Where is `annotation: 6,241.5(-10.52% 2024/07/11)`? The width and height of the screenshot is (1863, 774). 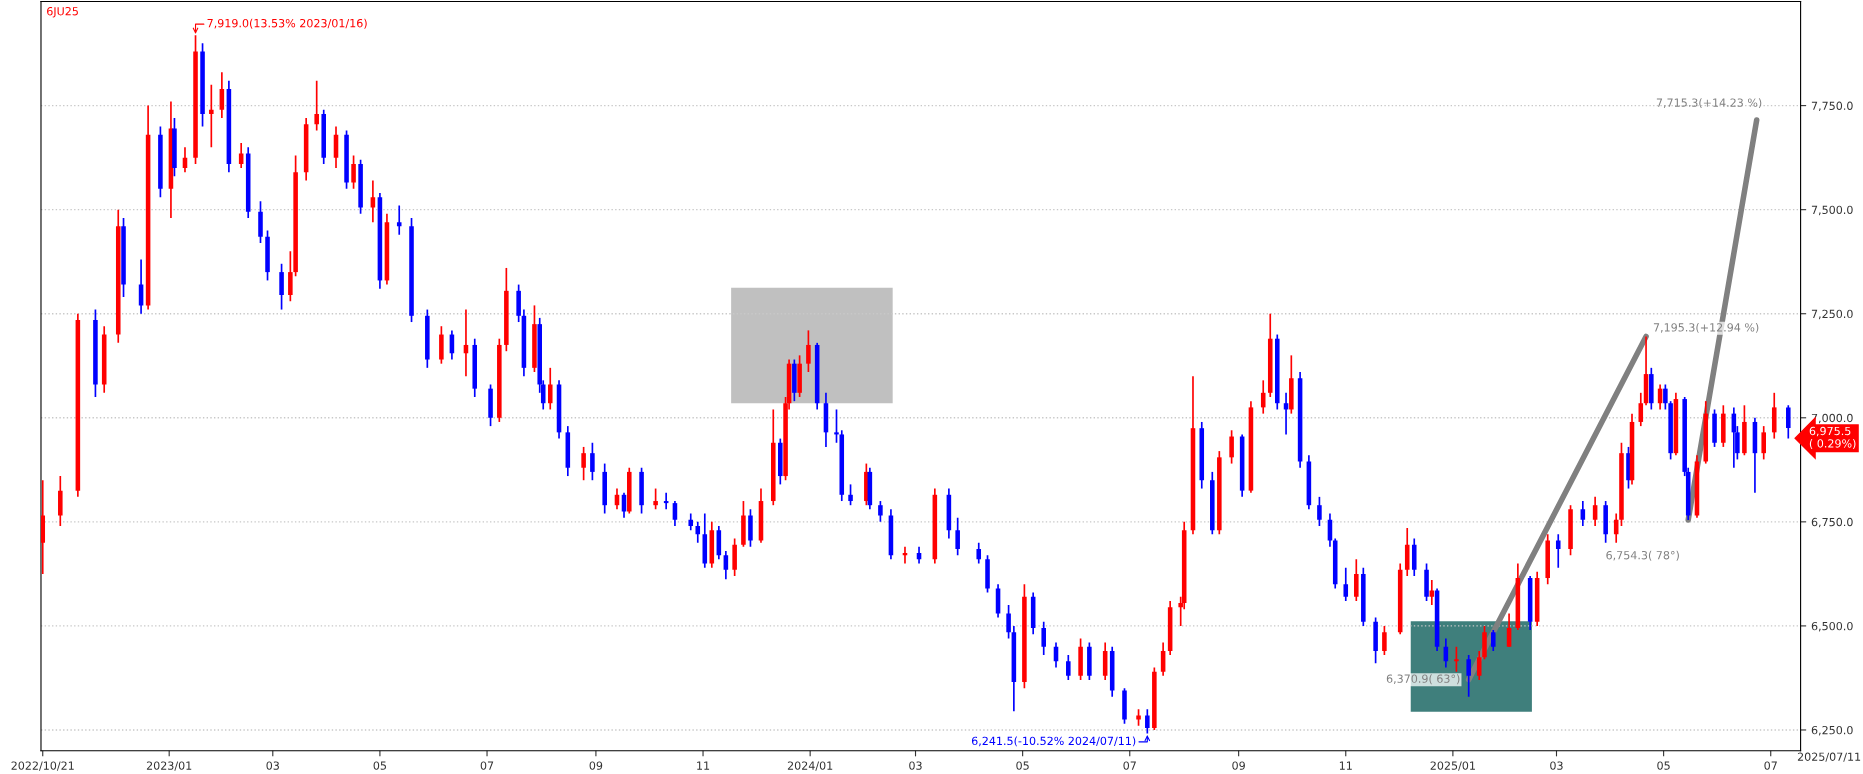 annotation: 6,241.5(-10.52% 2024/07/11) is located at coordinates (1053, 741).